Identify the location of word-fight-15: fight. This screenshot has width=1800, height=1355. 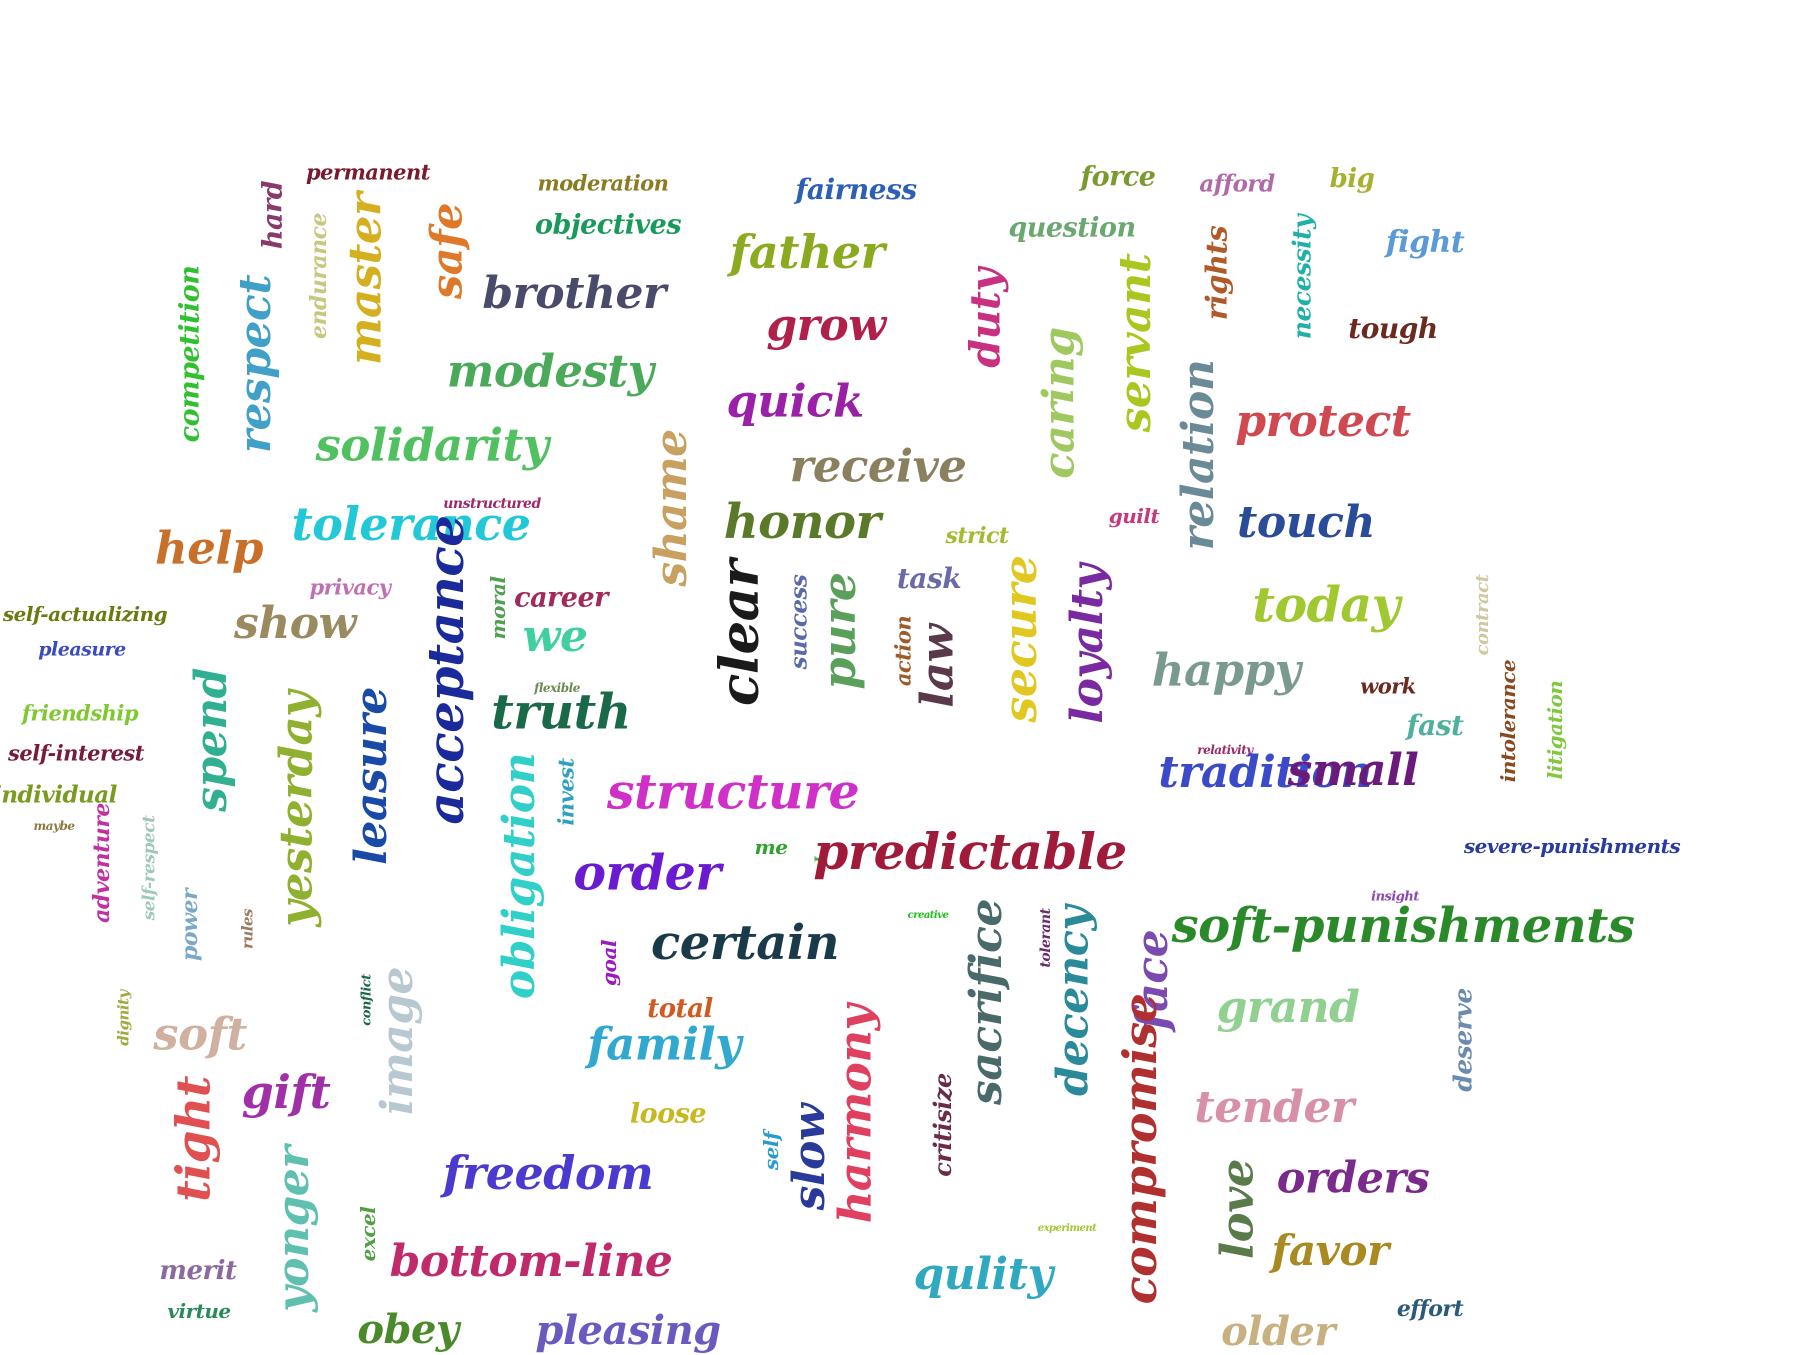
(1425, 242).